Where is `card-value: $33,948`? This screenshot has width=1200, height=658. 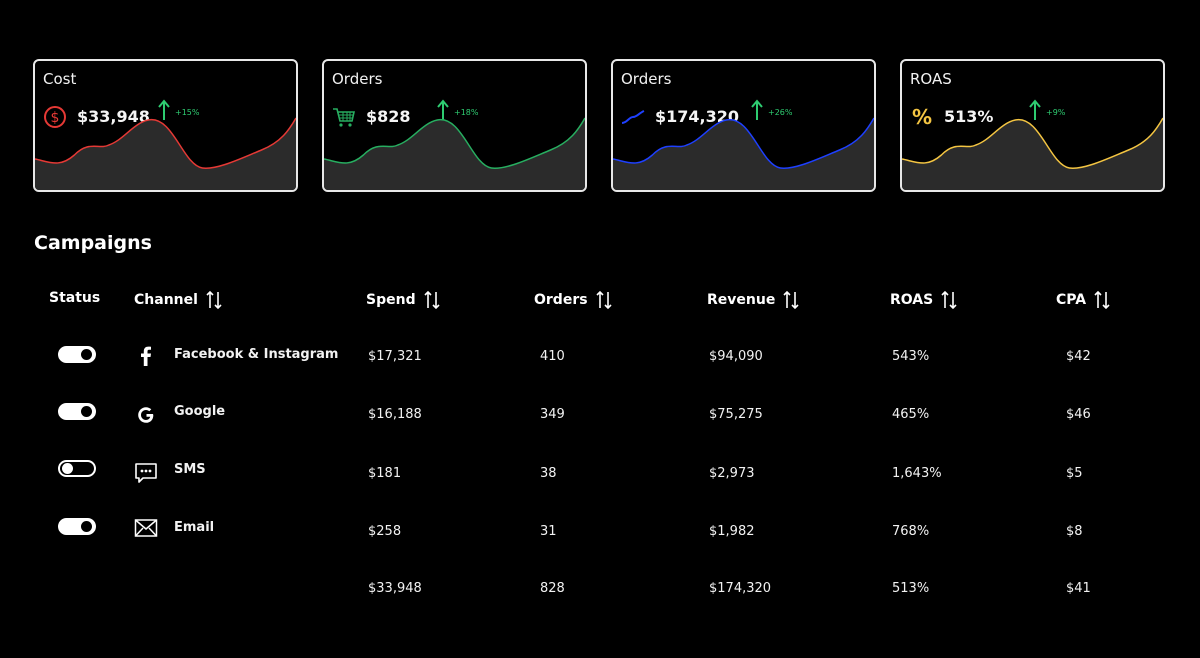 card-value: $33,948 is located at coordinates (113, 116).